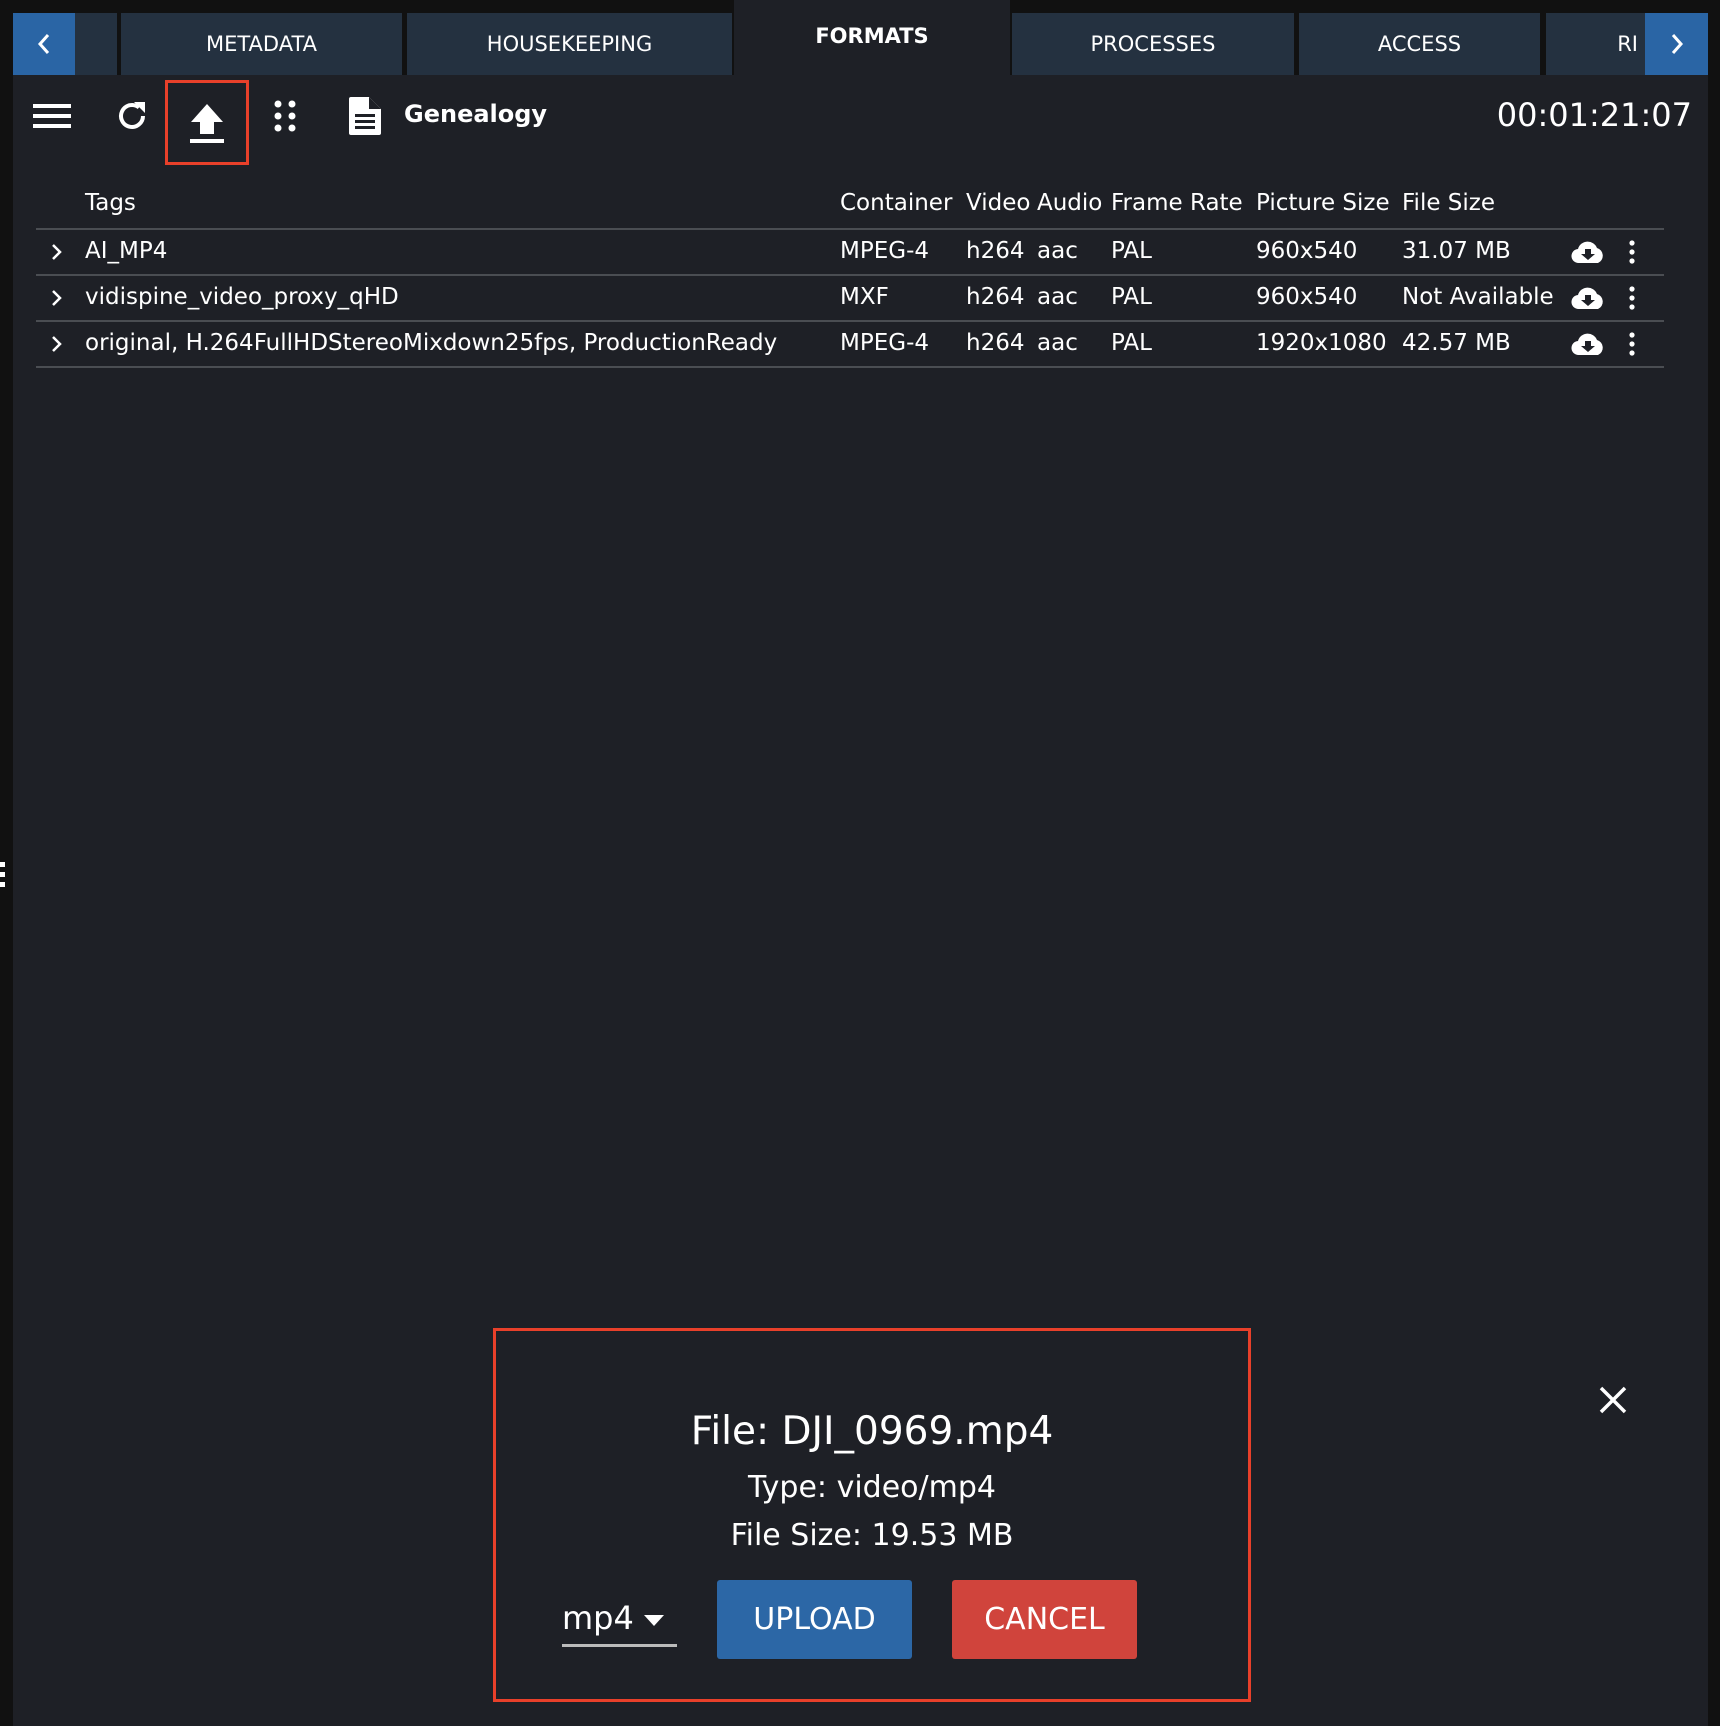  What do you see at coordinates (207, 122) in the screenshot?
I see `upload-icon` at bounding box center [207, 122].